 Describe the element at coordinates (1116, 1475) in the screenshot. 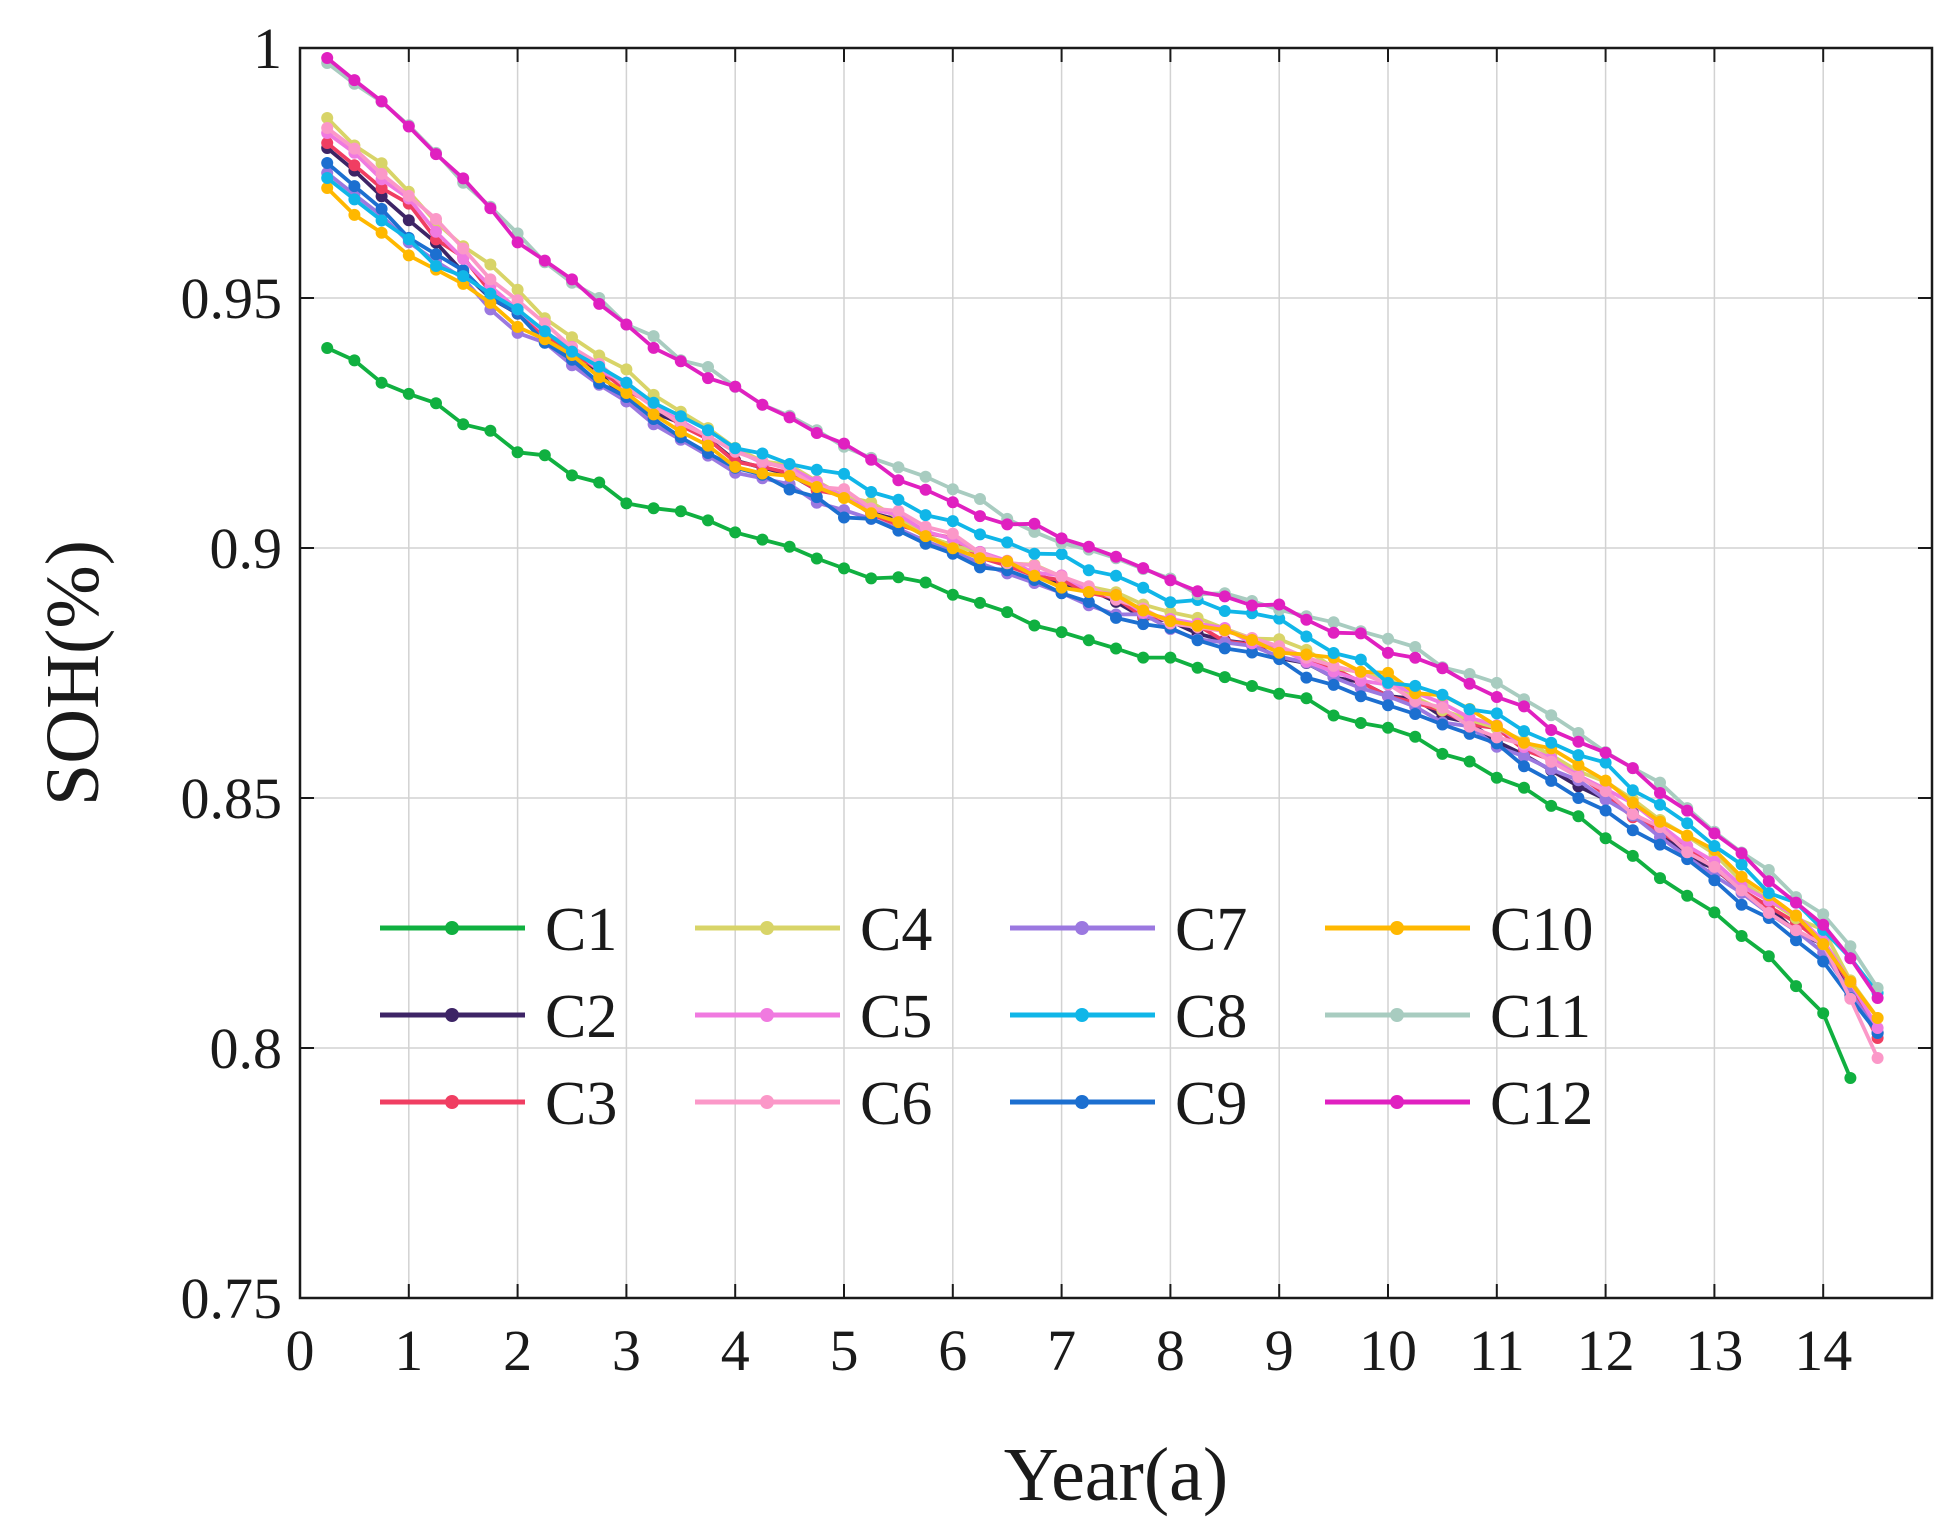

I see `x-axis-title: Year(a)` at that location.